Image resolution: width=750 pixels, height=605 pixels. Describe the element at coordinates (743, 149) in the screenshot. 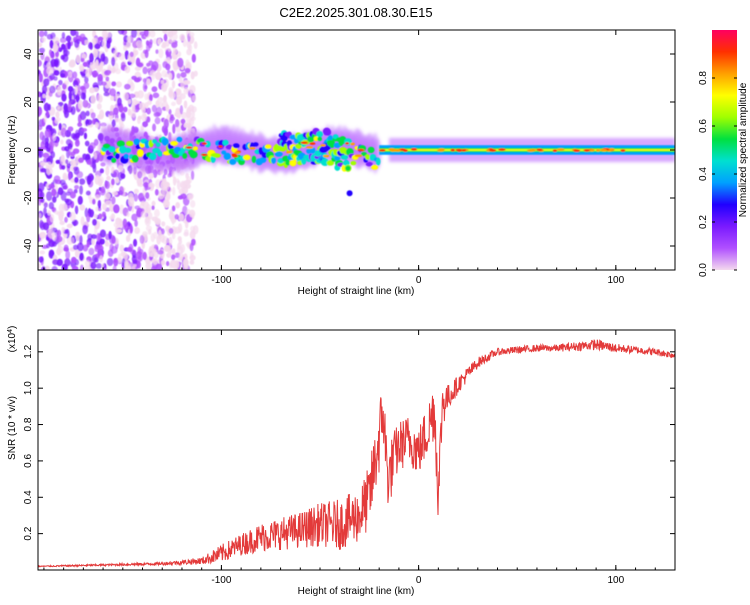

I see `colorbar-label: Normalized spectral amplitude` at that location.